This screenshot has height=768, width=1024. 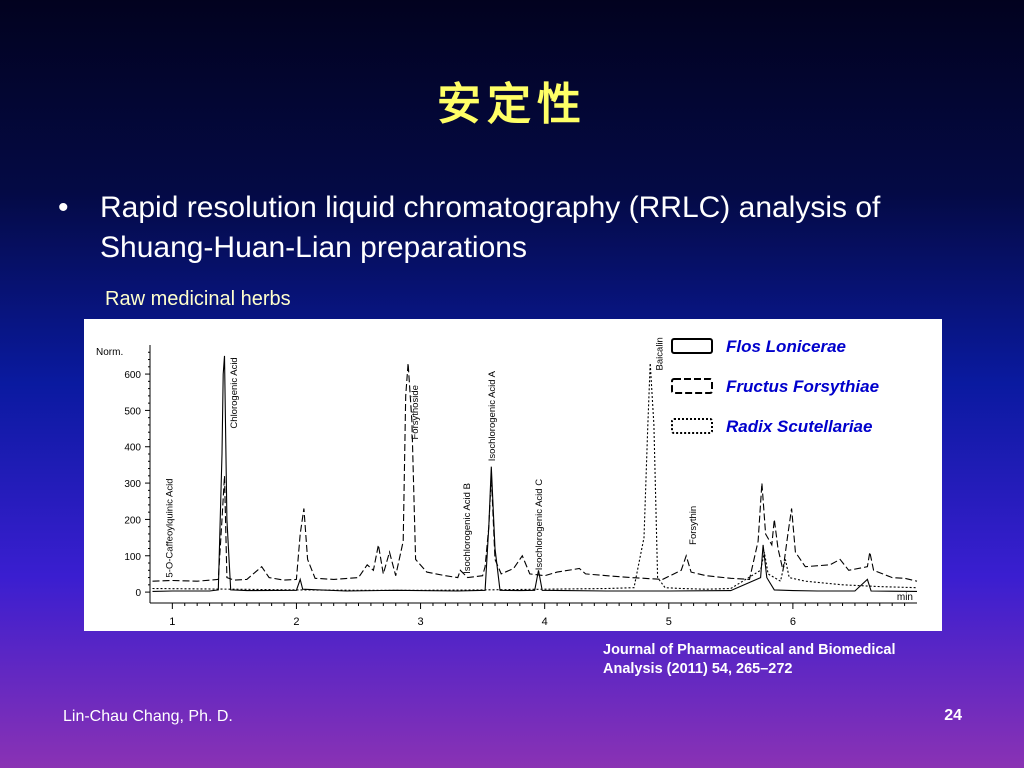 What do you see at coordinates (148, 716) in the screenshot?
I see `footer-author: Lin-Chau Chang, Ph. D.` at bounding box center [148, 716].